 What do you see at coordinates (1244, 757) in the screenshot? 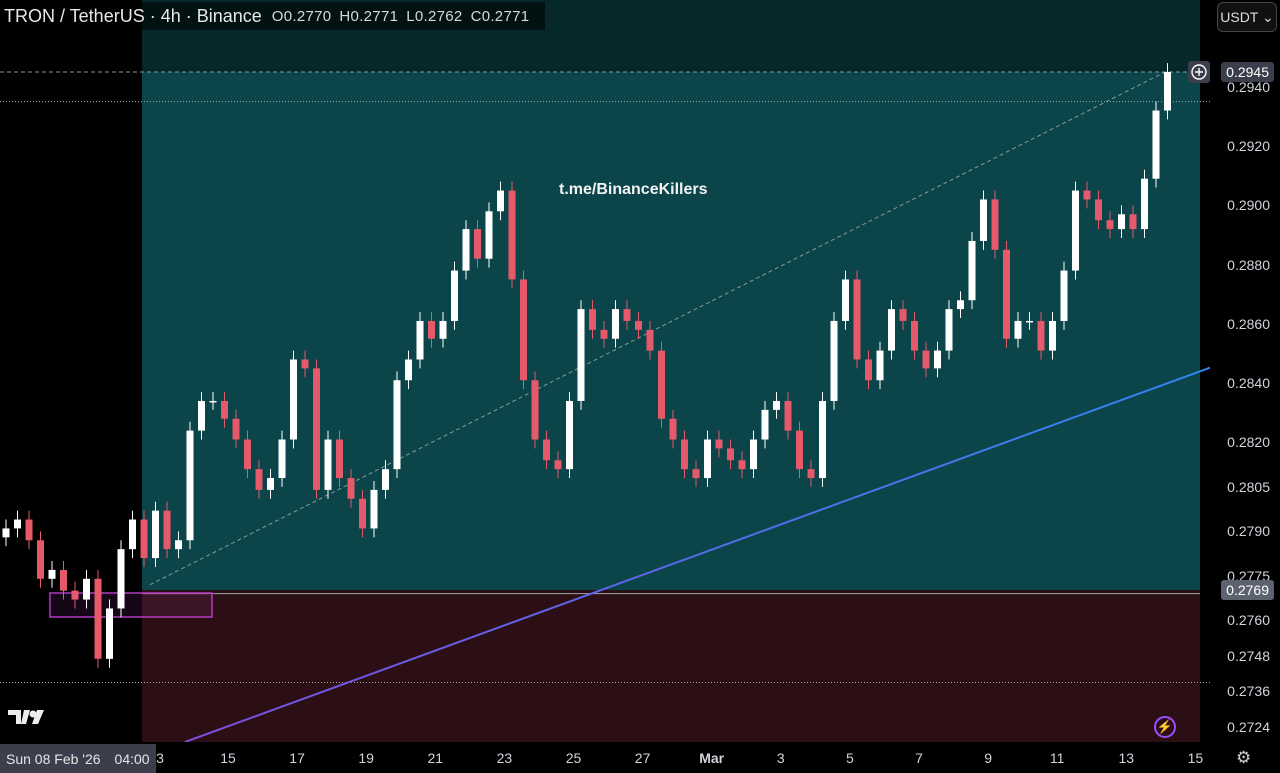
I see `settings-gear-icon: ⚙` at bounding box center [1244, 757].